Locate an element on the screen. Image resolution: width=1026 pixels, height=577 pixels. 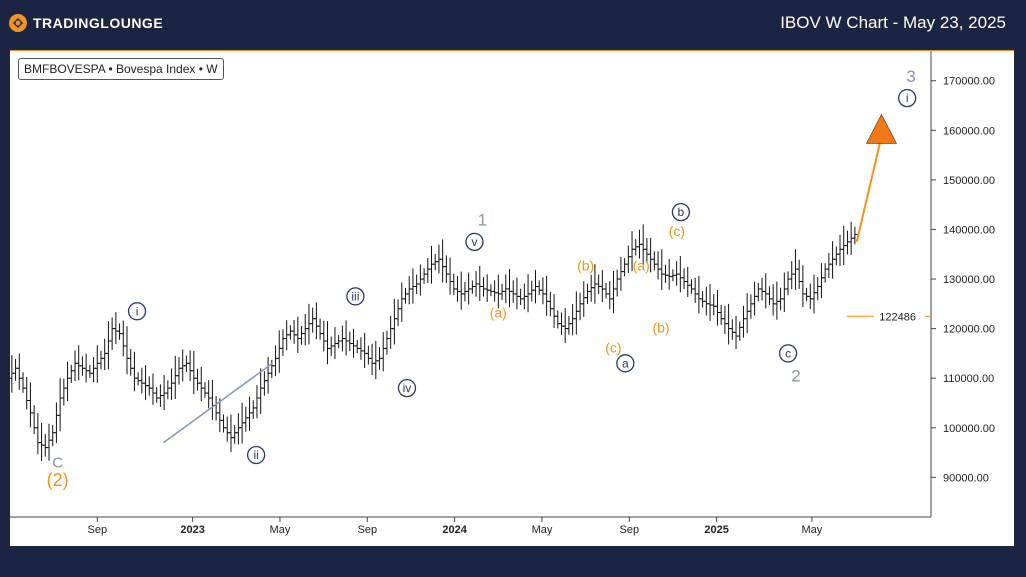
wave-label: iii is located at coordinates (355, 296).